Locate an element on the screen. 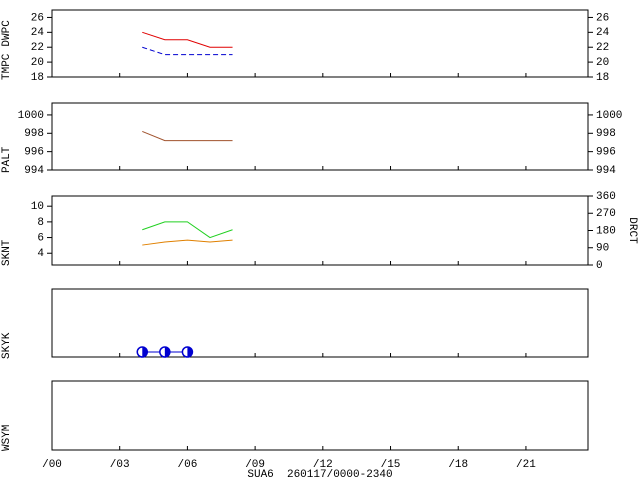  y-tick-label: 10 is located at coordinates (37, 207).